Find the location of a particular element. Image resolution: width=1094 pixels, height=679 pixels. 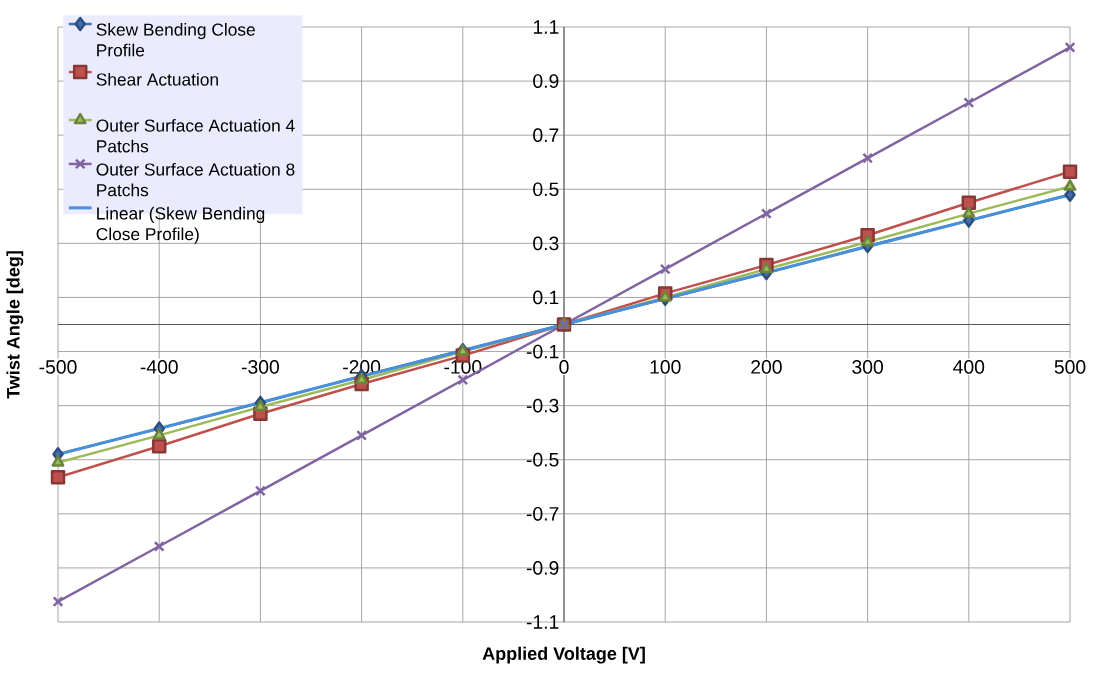

x-tick-label: 100 is located at coordinates (665, 367).